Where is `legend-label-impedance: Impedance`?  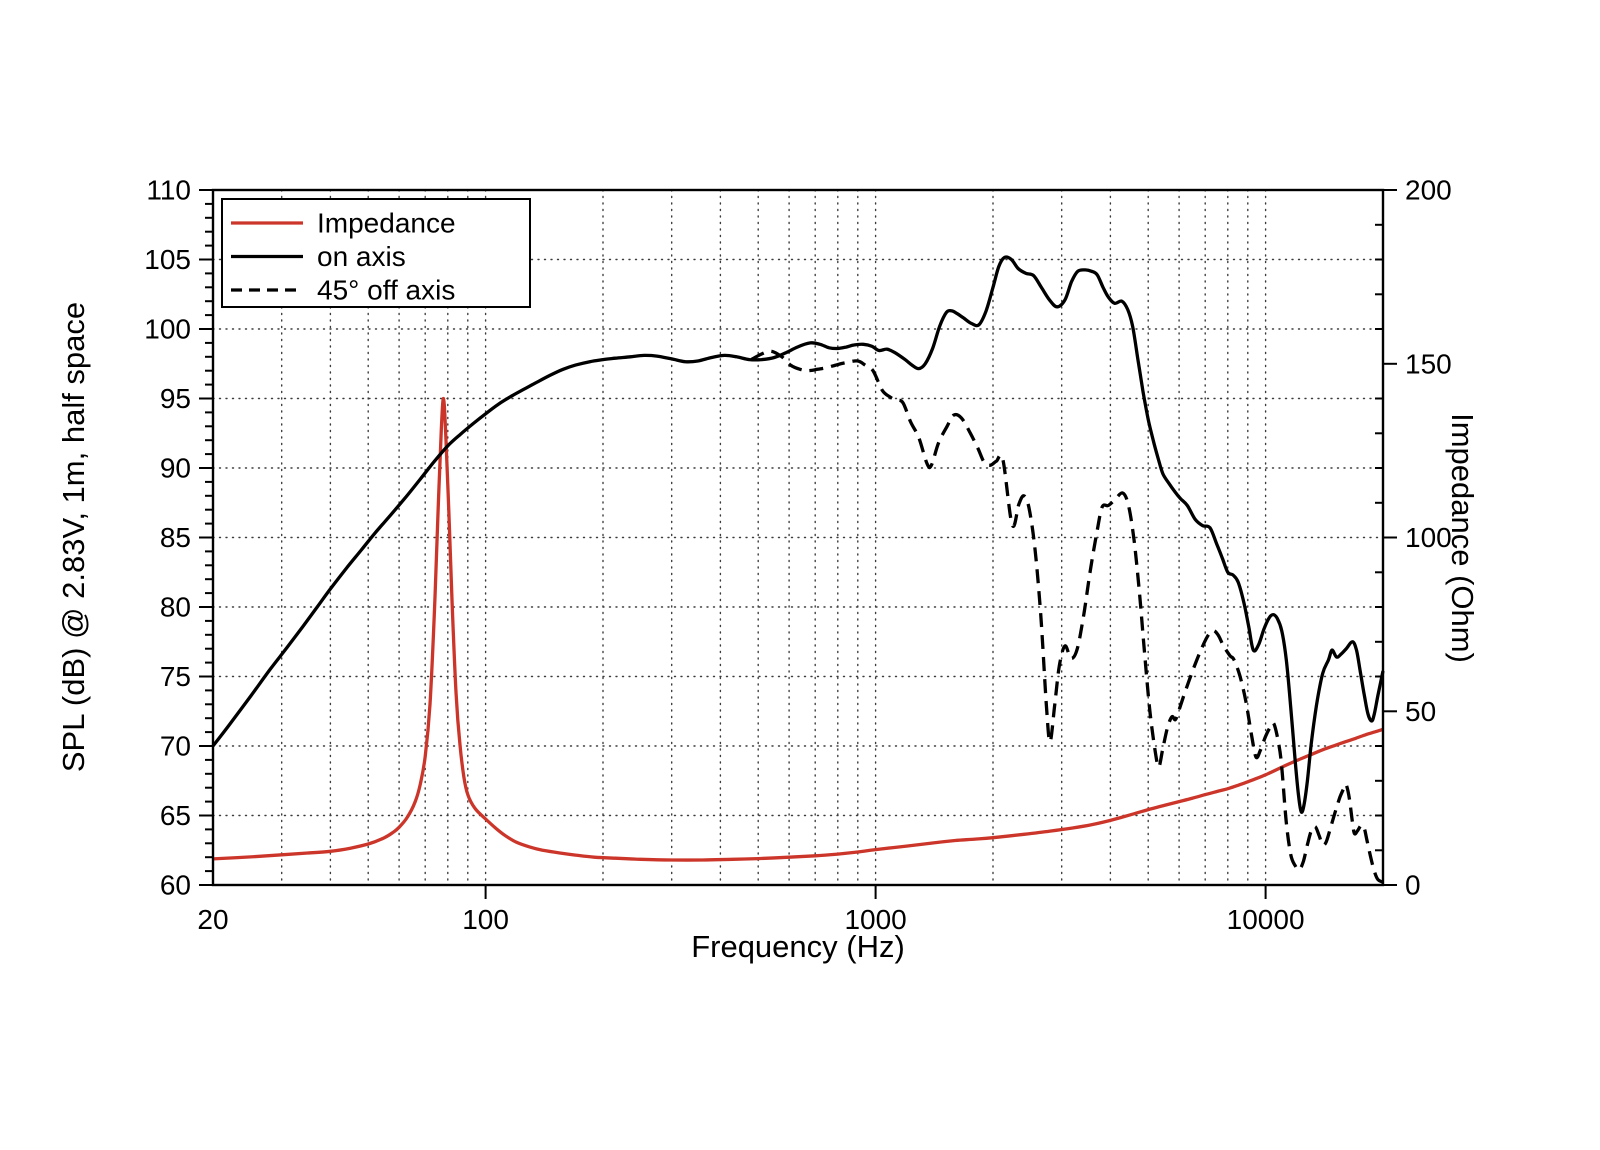 legend-label-impedance: Impedance is located at coordinates (386, 223).